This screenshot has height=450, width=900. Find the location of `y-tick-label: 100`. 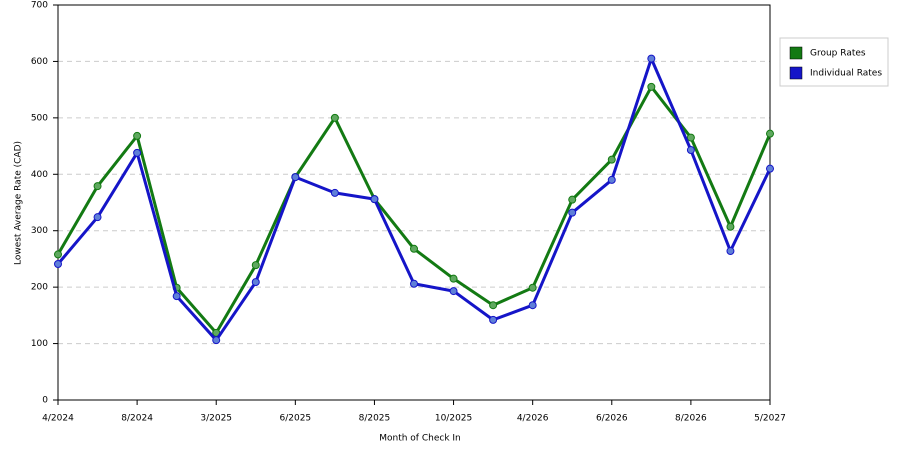

y-tick-label: 100 is located at coordinates (39, 344).